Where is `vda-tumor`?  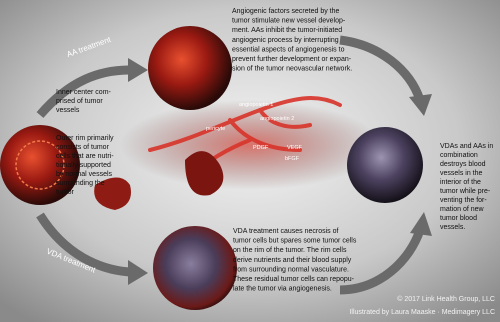 vda-tumor is located at coordinates (195, 268).